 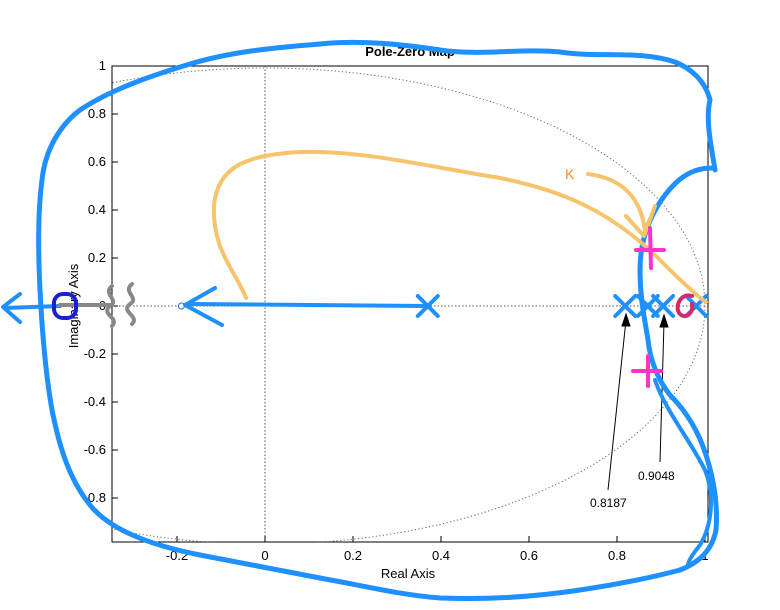 I want to click on x-tick-labels: -0.2 0 0.2 0.4 0.6 0.8 1, so click(x=437, y=549).